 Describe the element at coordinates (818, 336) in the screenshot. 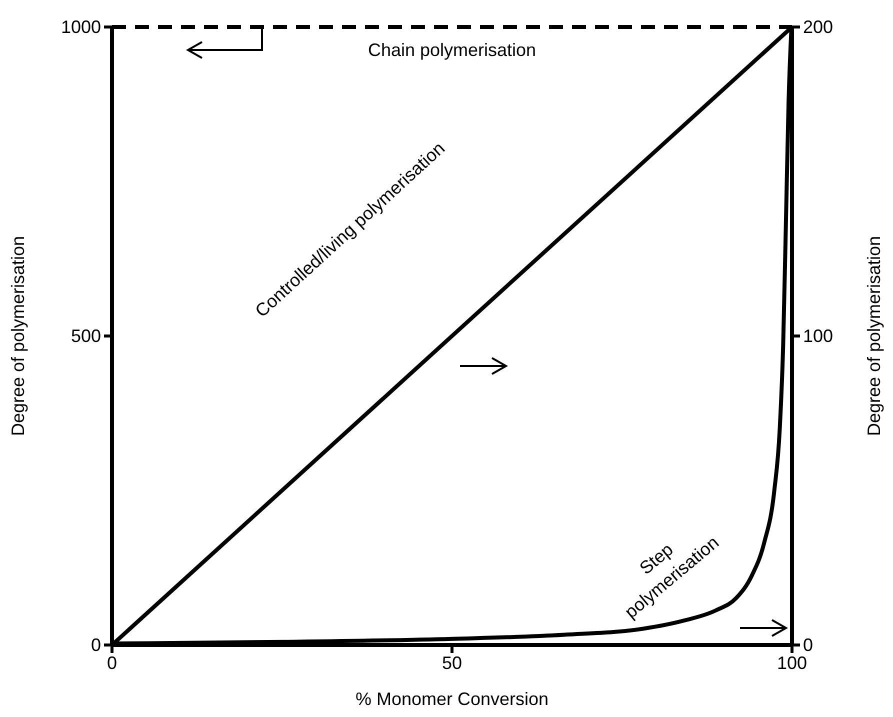

I see `y2-tick-label: 100` at that location.